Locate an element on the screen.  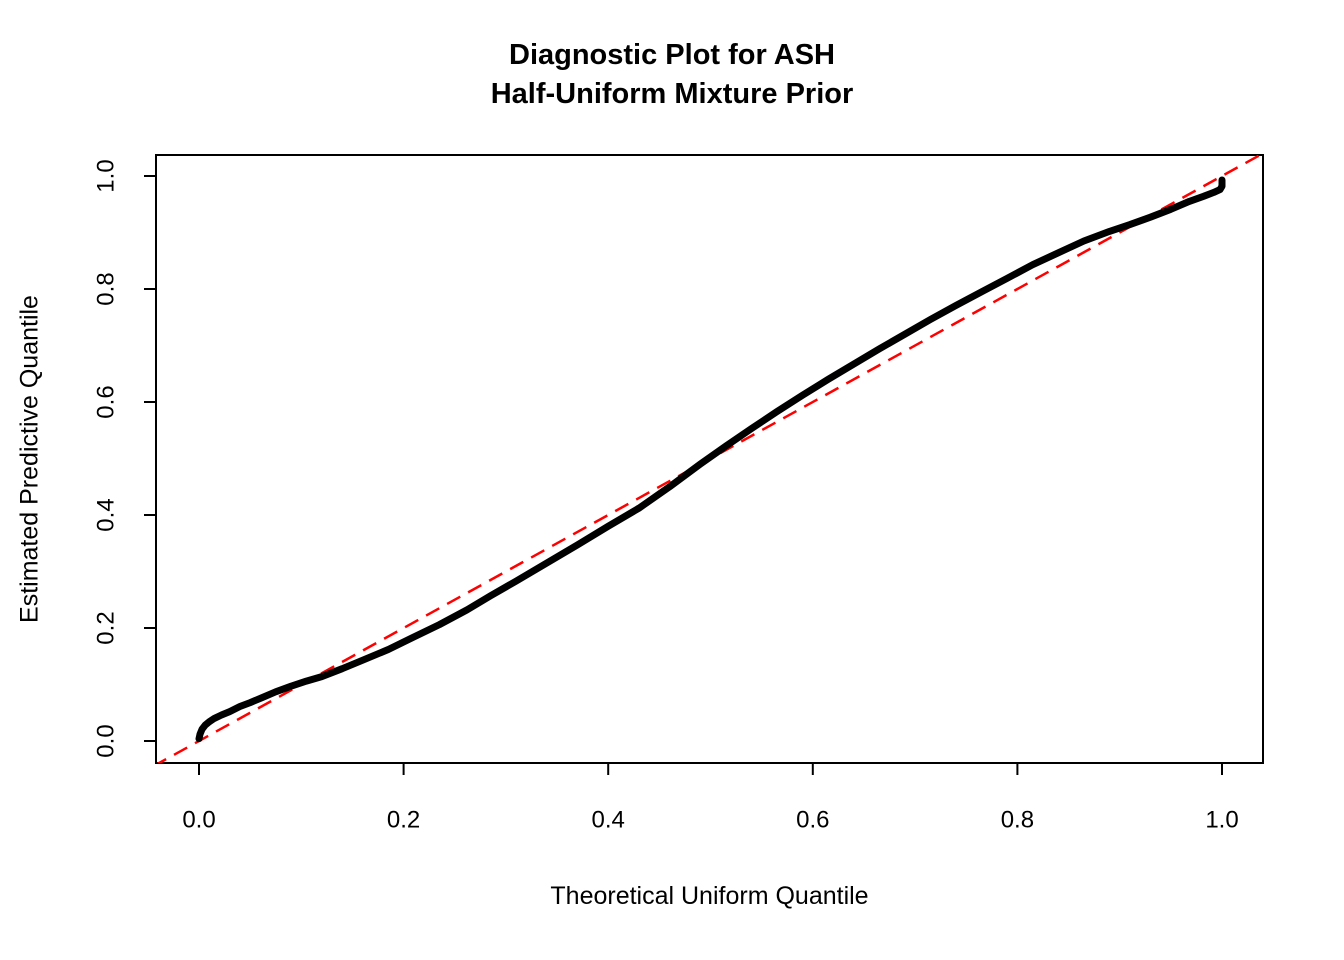
y-axis-title: Estimated Predictive Quantile is located at coordinates (29, 459).